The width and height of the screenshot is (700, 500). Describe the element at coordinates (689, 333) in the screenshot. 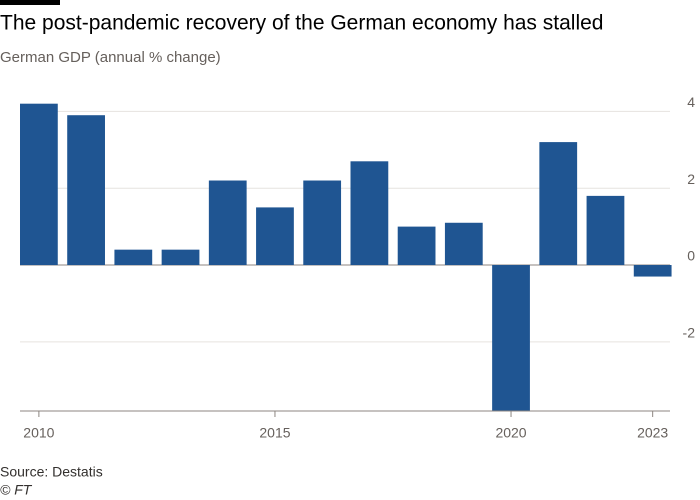

I see `y-tick-label: -2` at that location.